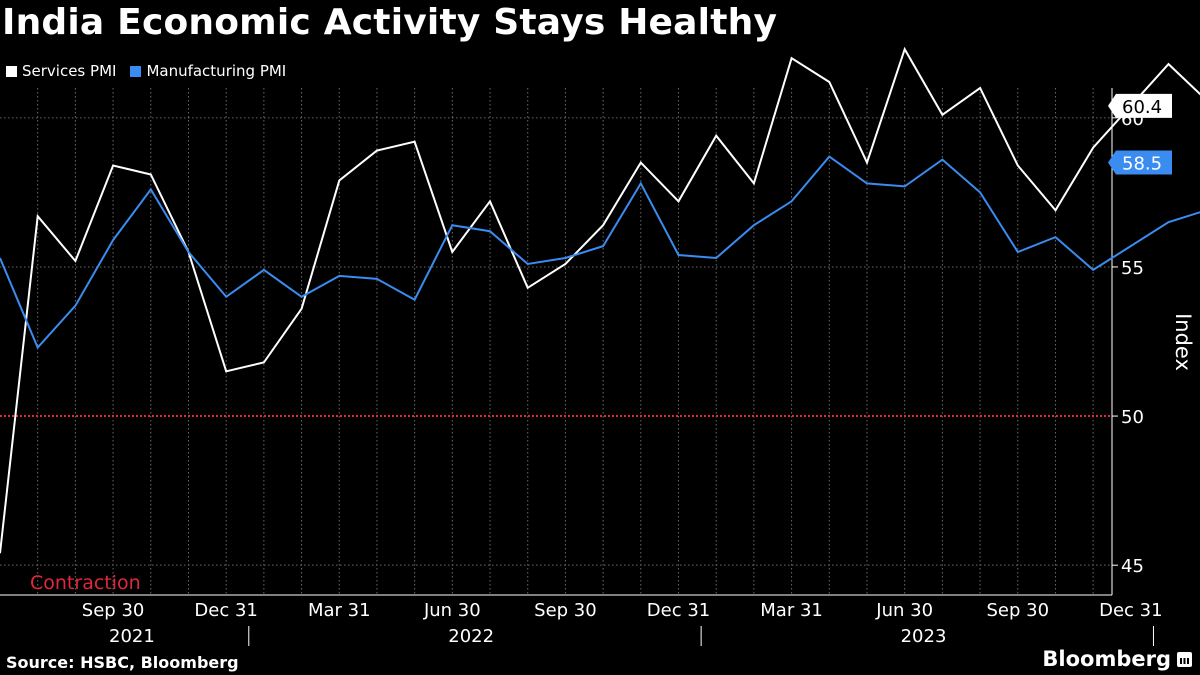  I want to click on legend-item-manufacturing: Manufacturing PMI, so click(208, 71).